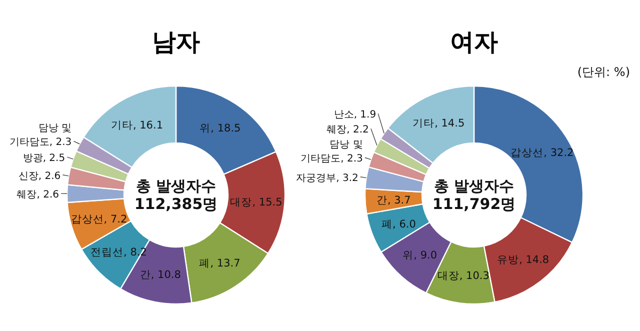  What do you see at coordinates (474, 42) in the screenshot?
I see `chart-title: 여자` at bounding box center [474, 42].